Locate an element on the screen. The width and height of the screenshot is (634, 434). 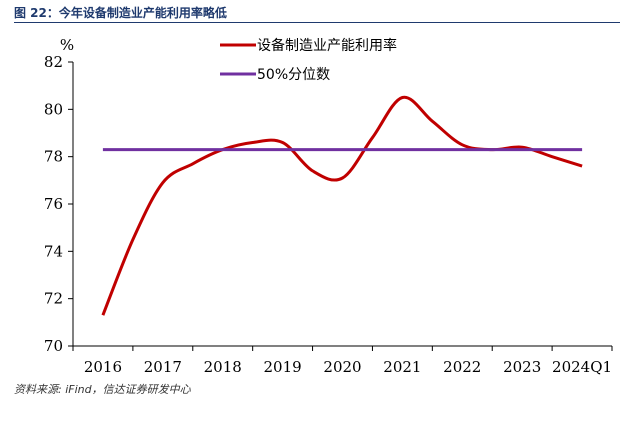
y-tick-label: 80 is located at coordinates (53, 109).